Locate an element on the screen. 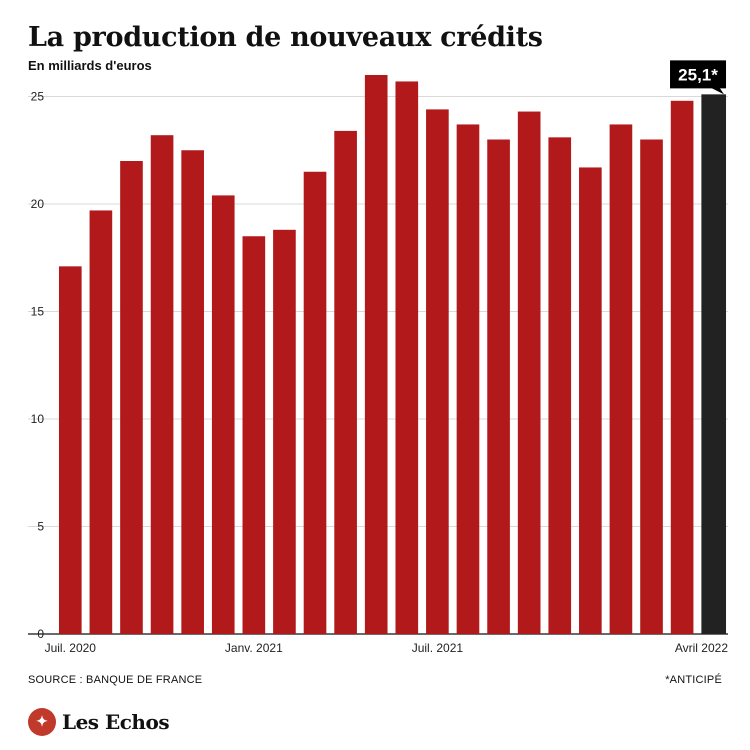 This screenshot has width=750, height=750. callout-label: 25,1* is located at coordinates (698, 74).